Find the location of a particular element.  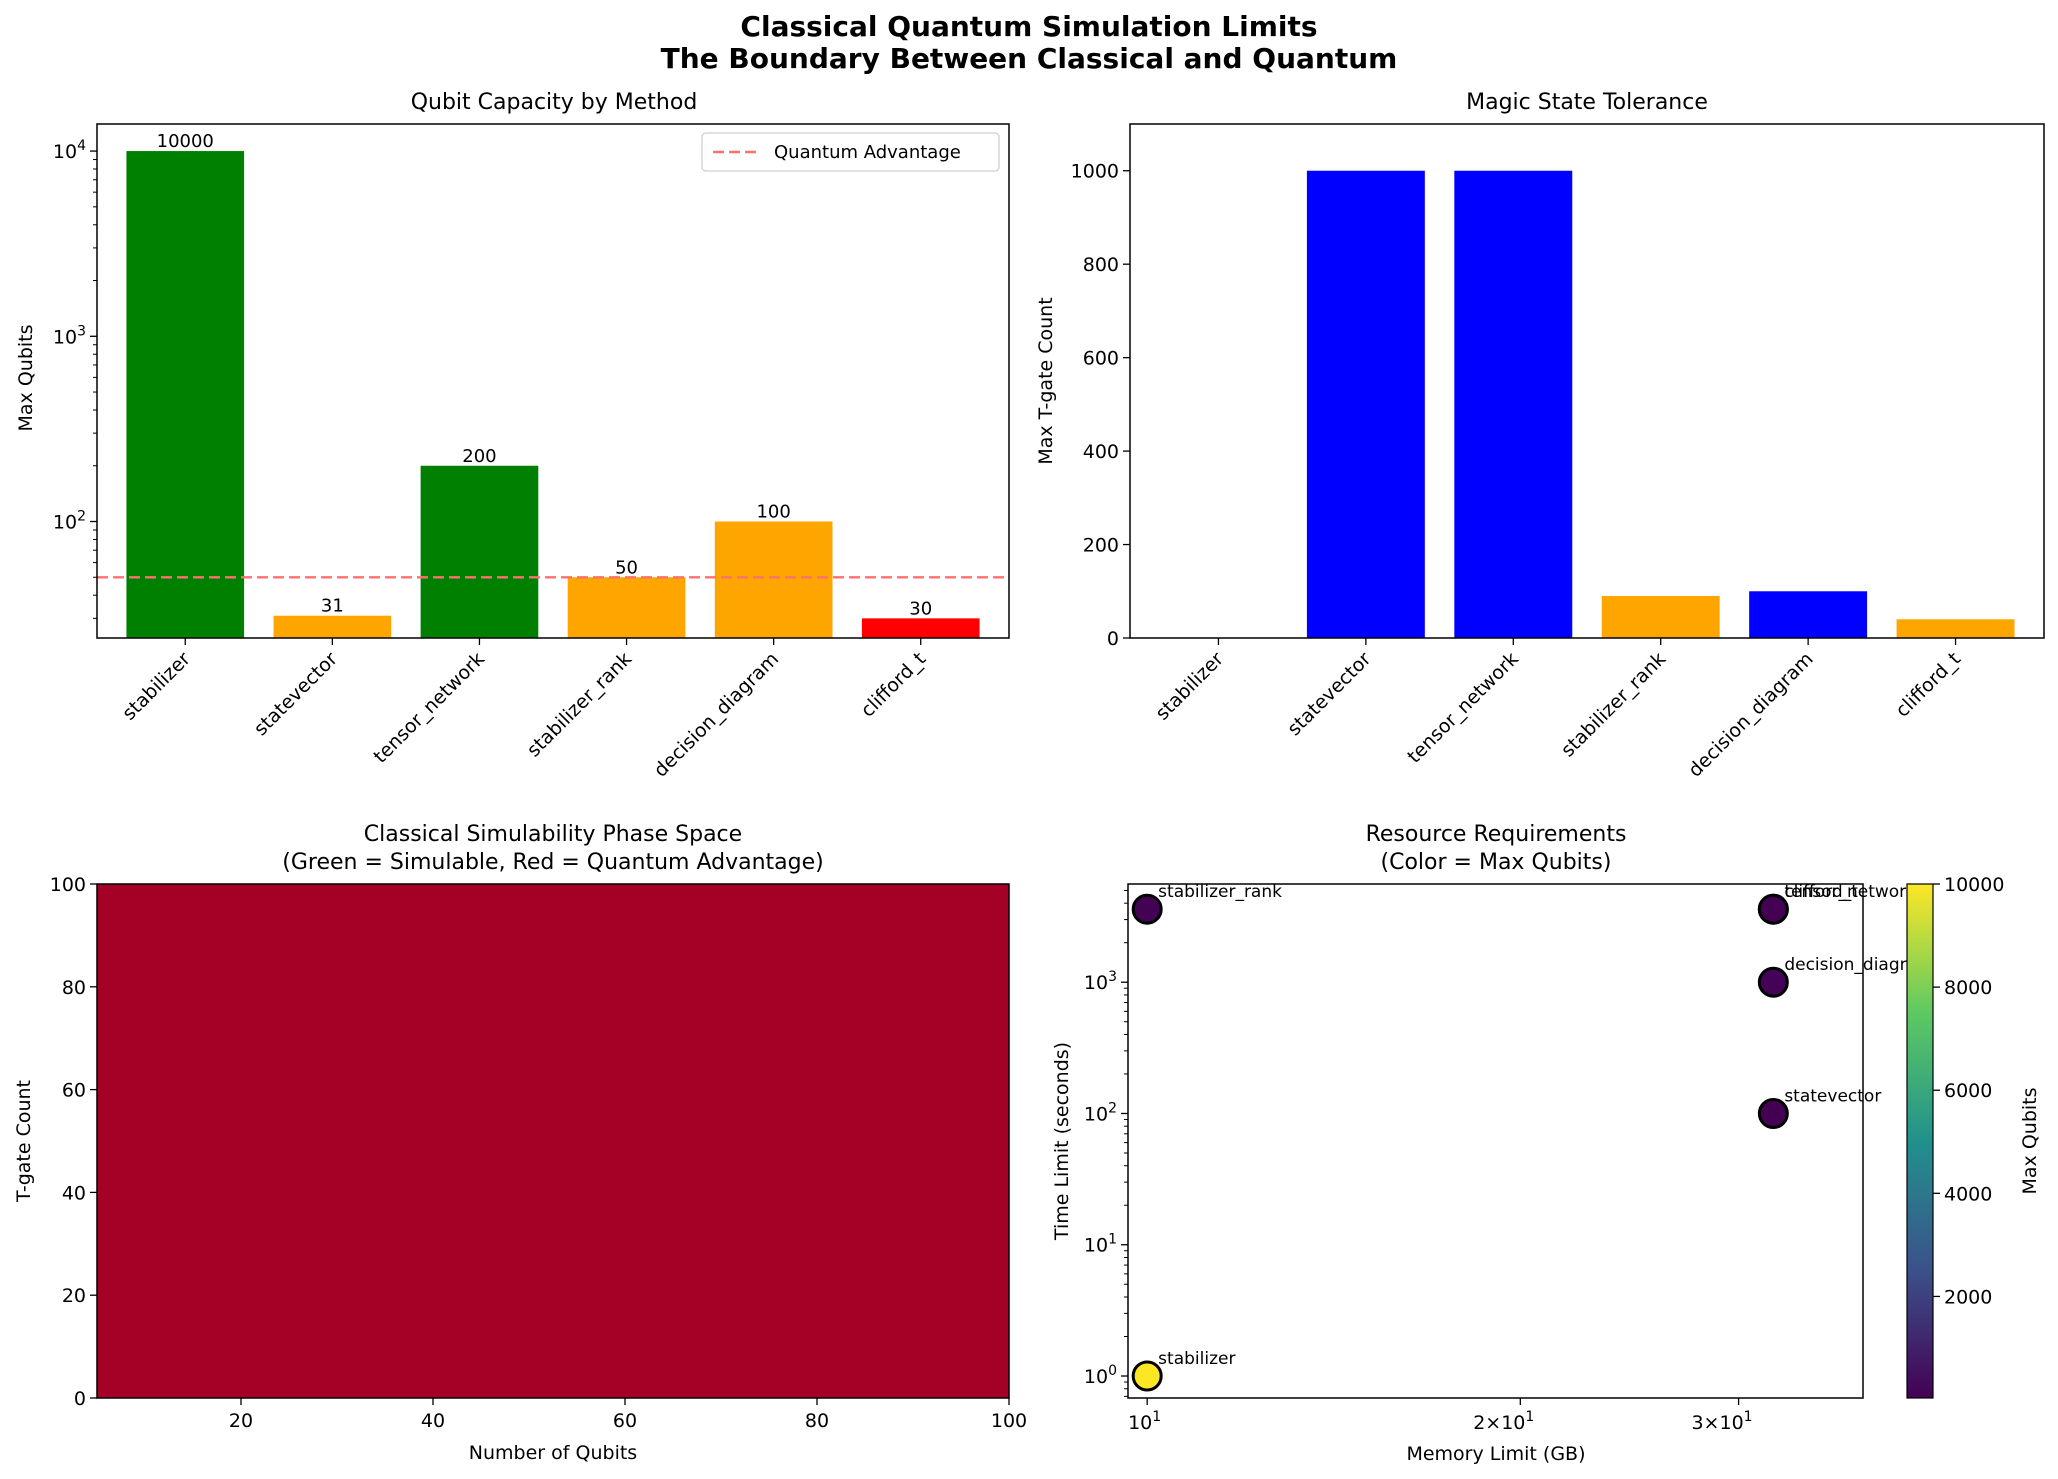

y-tick-label: 10⁴ is located at coordinates (69, 150).